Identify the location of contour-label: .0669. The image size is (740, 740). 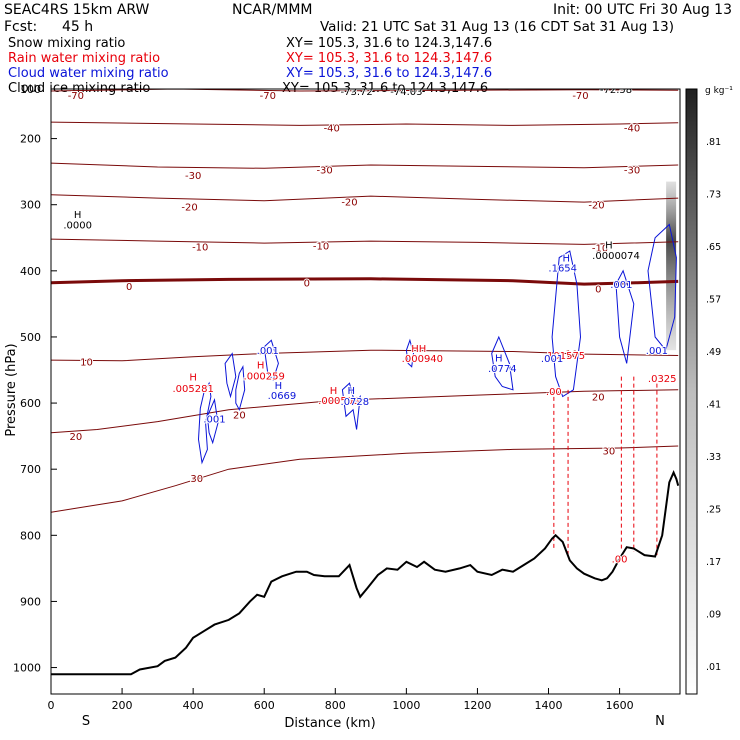
(282, 396).